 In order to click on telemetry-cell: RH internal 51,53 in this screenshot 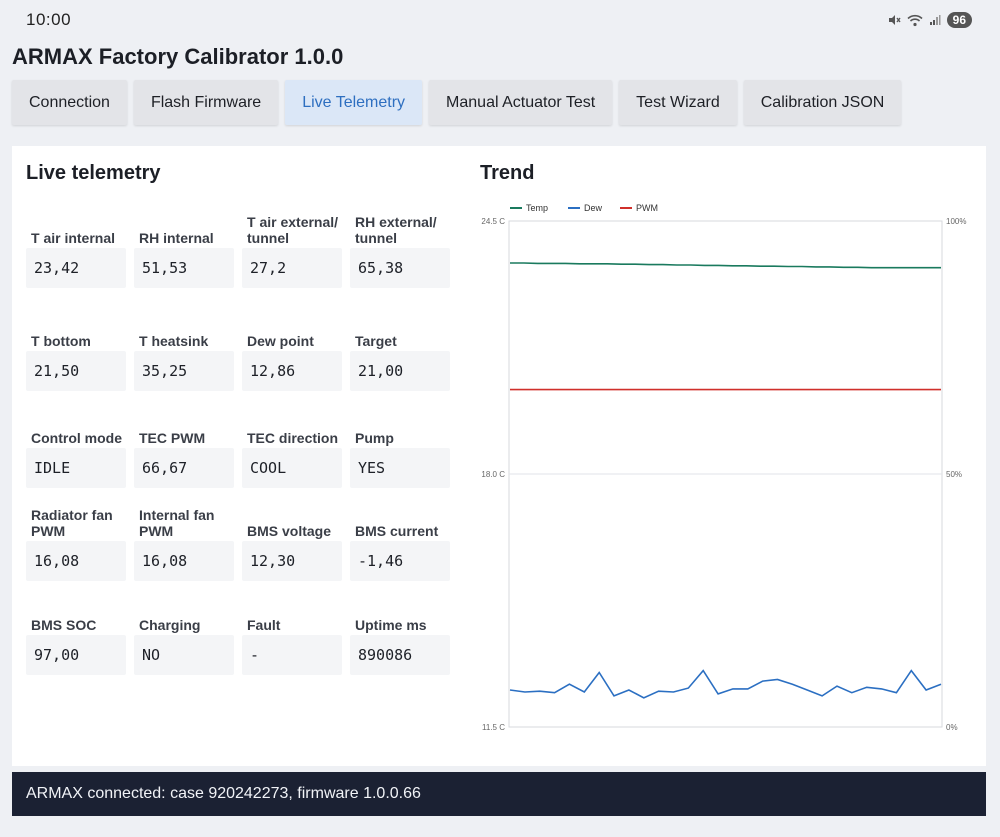, I will do `click(184, 248)`.